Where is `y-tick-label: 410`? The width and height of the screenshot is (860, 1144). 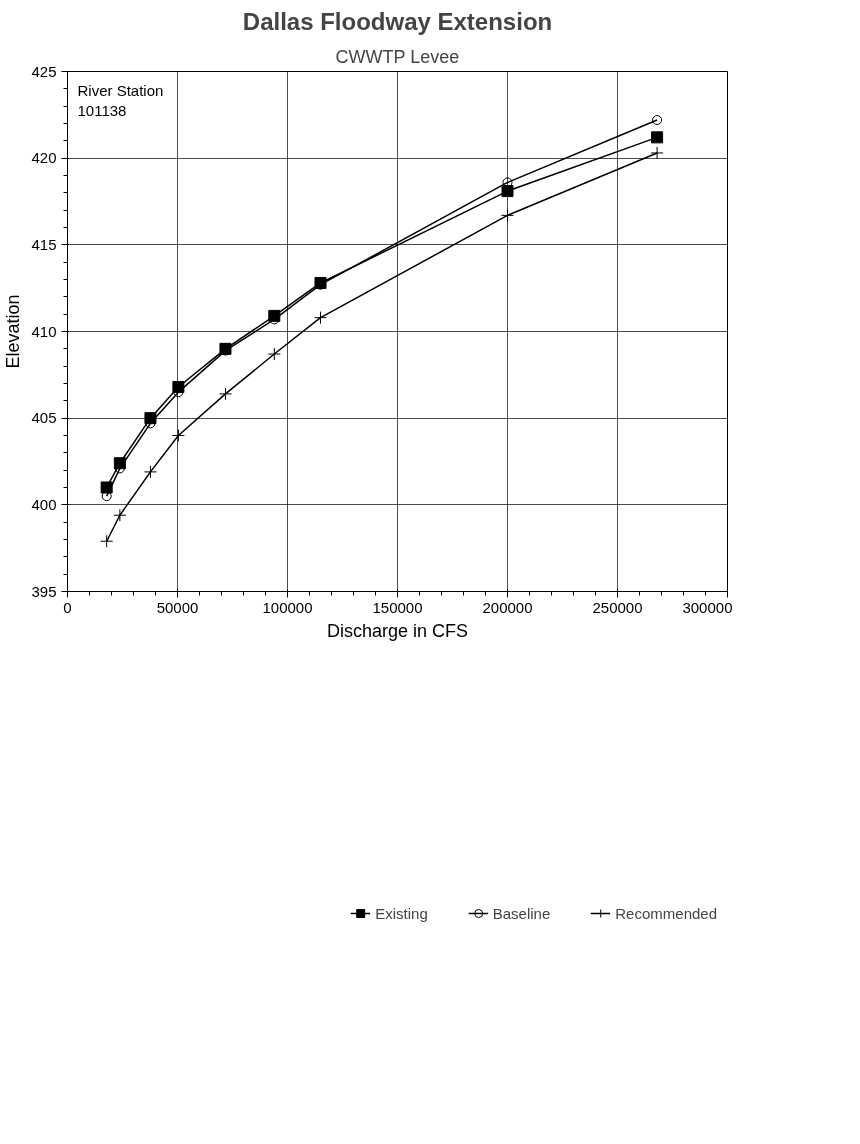
y-tick-label: 410 is located at coordinates (44, 331).